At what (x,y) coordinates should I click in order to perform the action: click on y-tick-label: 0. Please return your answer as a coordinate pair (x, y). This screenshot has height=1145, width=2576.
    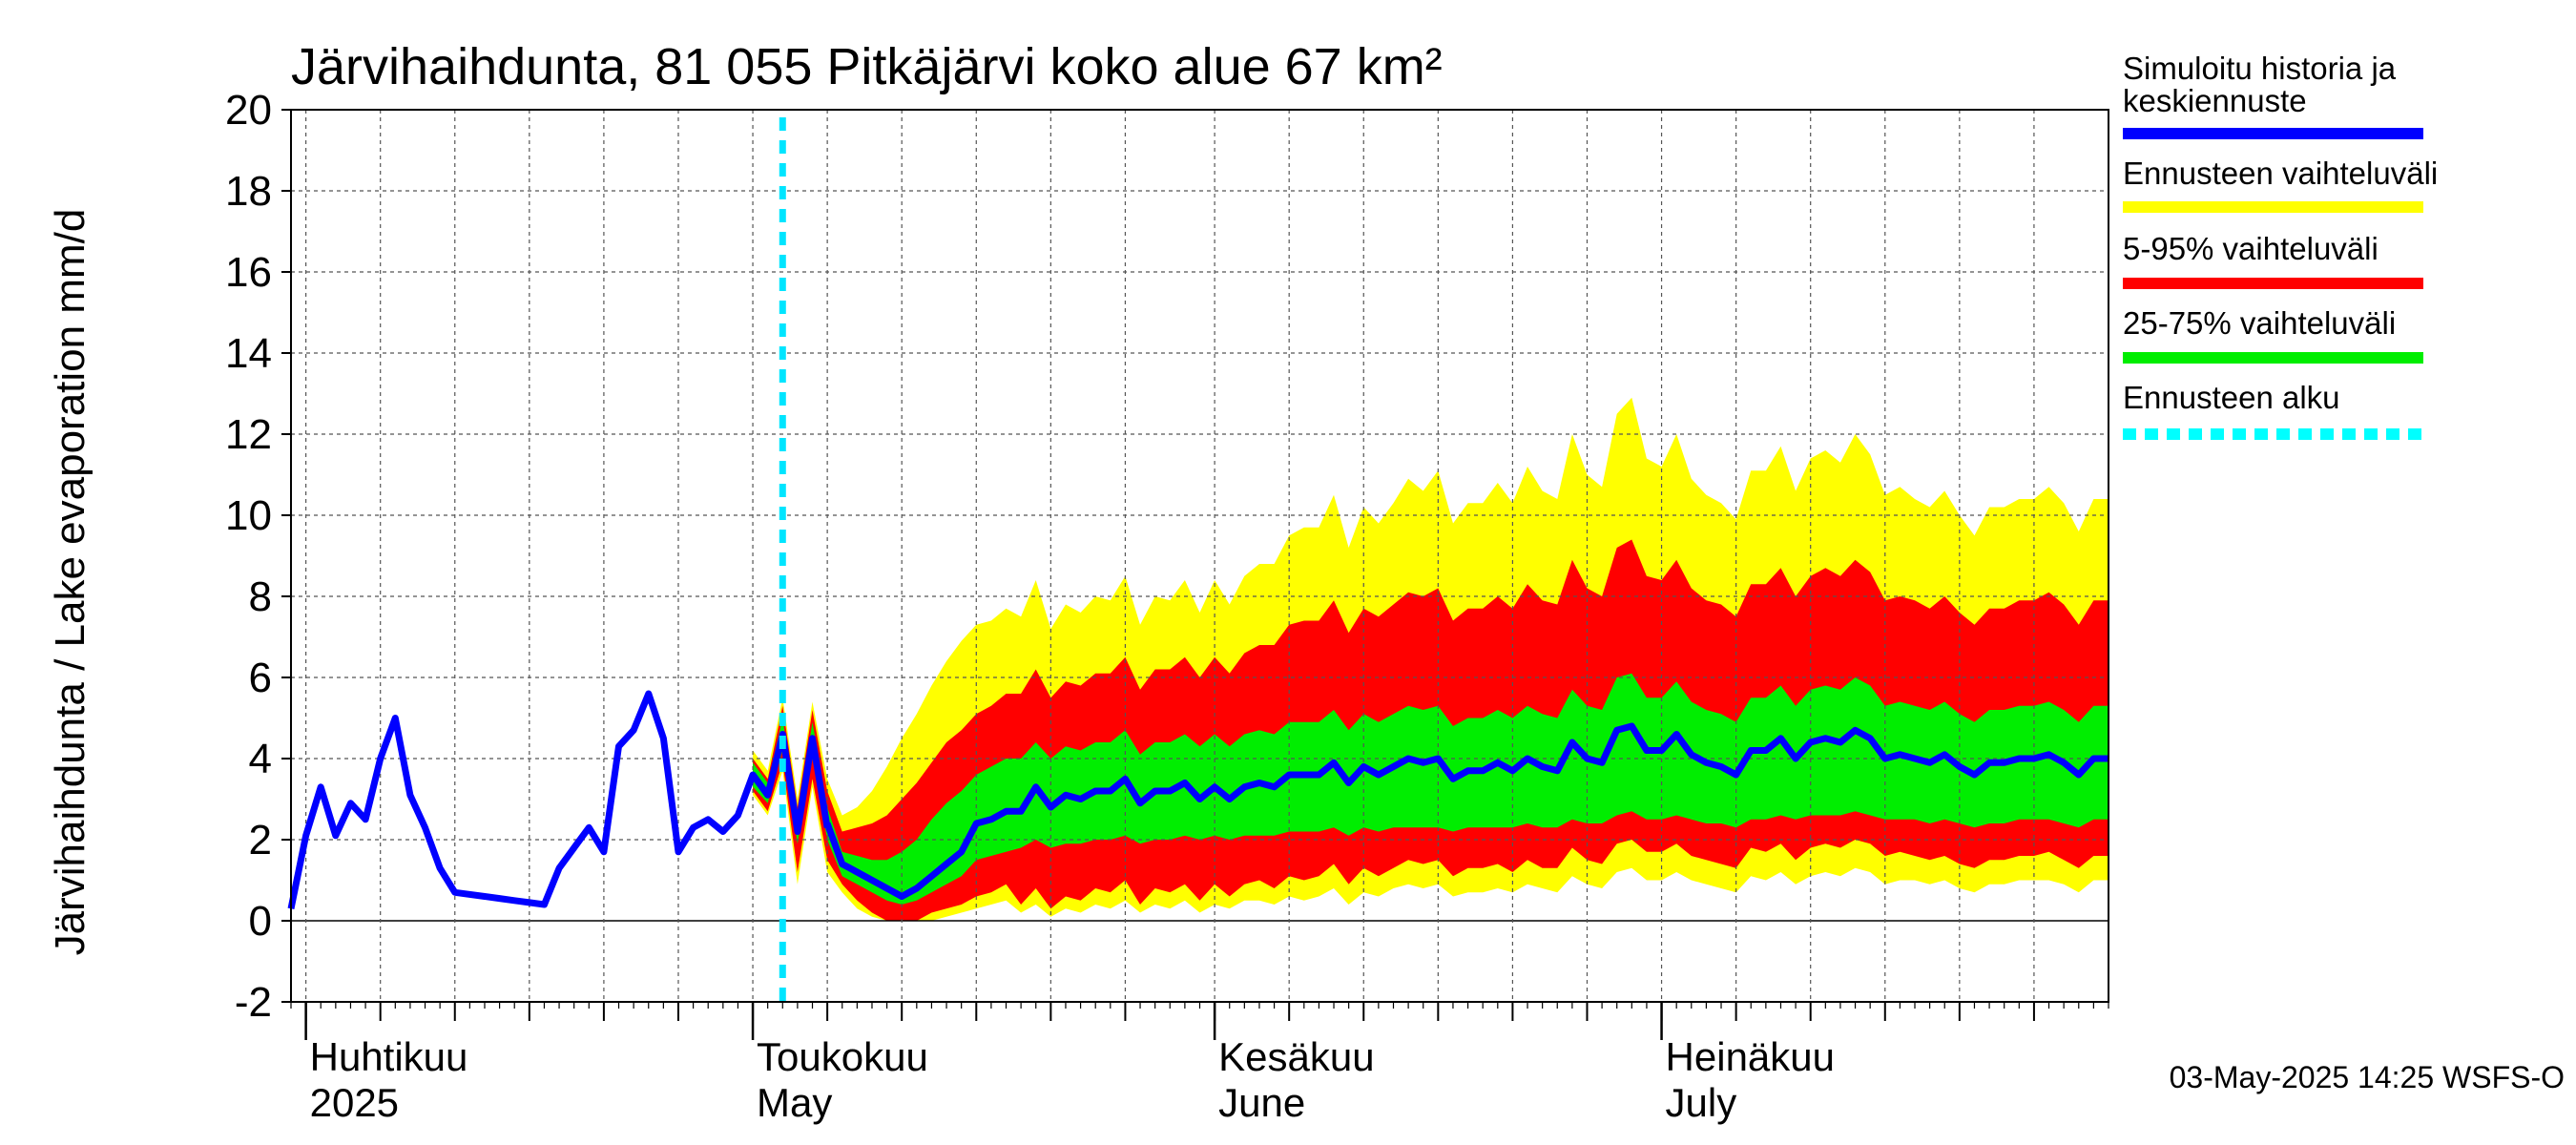
    Looking at the image, I should click on (260, 922).